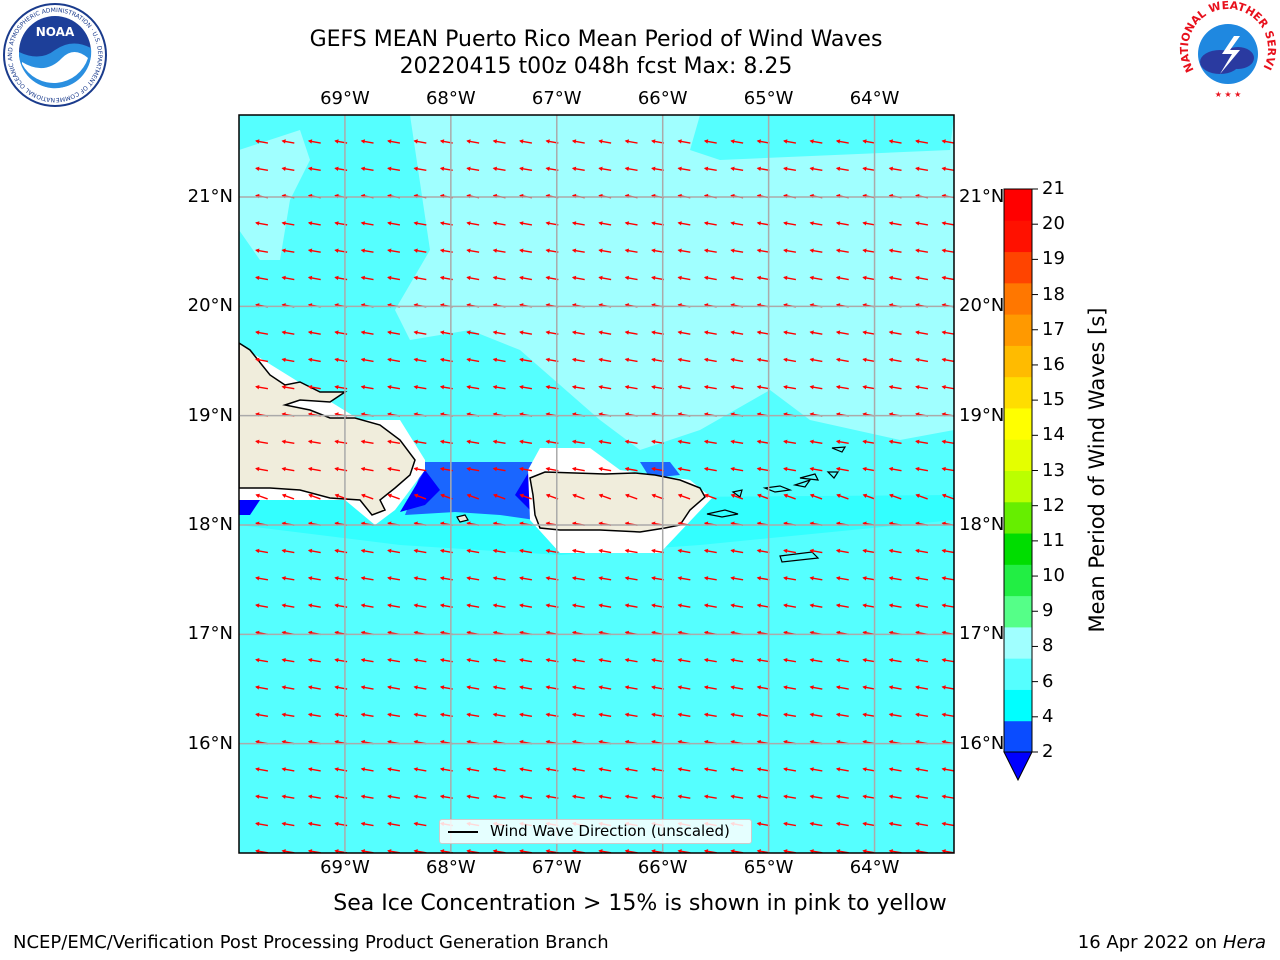 Image resolution: width=1280 pixels, height=960 pixels. Describe the element at coordinates (210, 743) in the screenshot. I see `lat-label-left: 16°N` at that location.